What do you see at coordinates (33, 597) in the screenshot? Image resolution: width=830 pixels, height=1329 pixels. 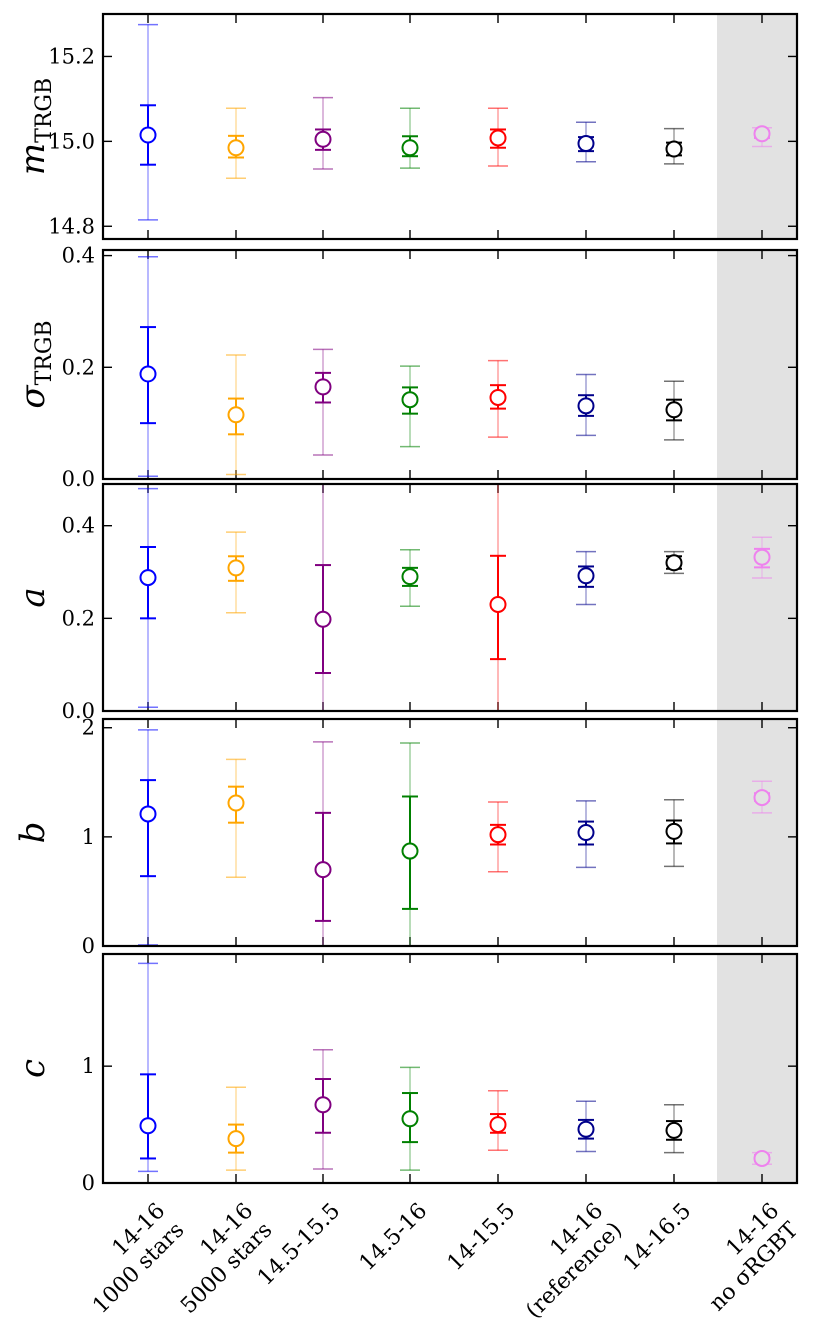 I see `y-axis-label: a` at bounding box center [33, 597].